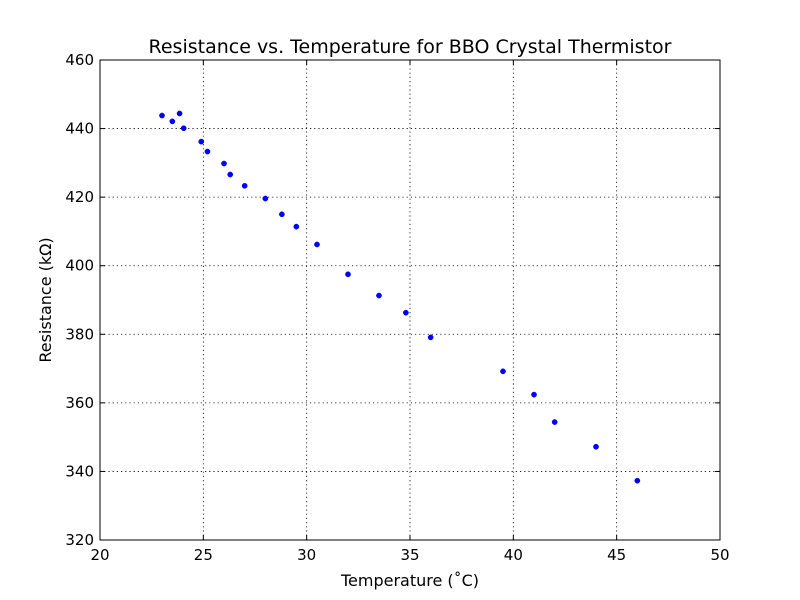  I want to click on x-tick-label: 40, so click(513, 555).